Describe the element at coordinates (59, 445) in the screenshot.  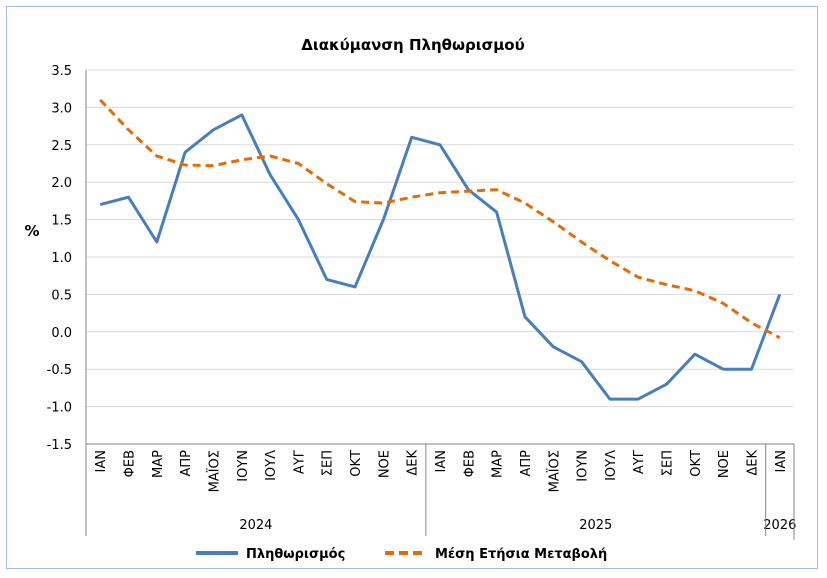
I see `y-tick-label: -1.5` at that location.